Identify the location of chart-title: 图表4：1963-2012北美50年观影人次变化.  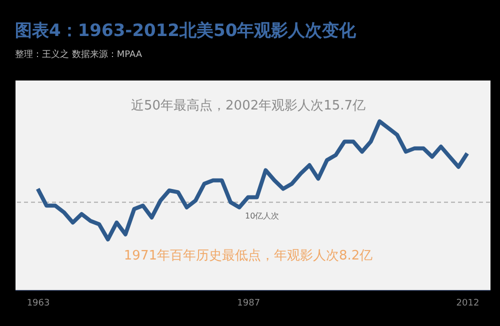
(186, 31).